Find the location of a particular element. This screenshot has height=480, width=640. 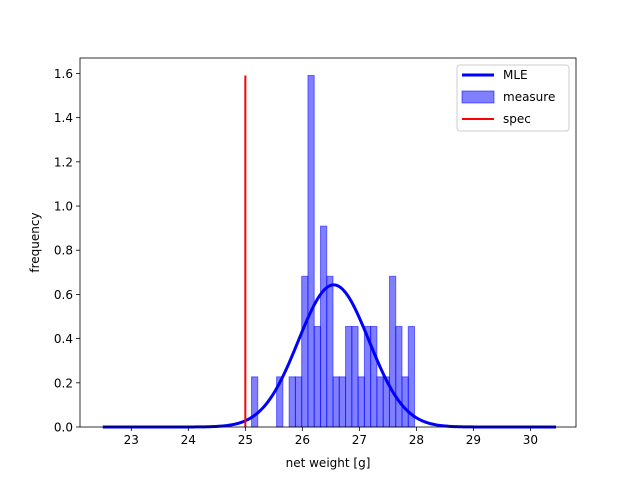

legend-spec-label: spec is located at coordinates (517, 119).